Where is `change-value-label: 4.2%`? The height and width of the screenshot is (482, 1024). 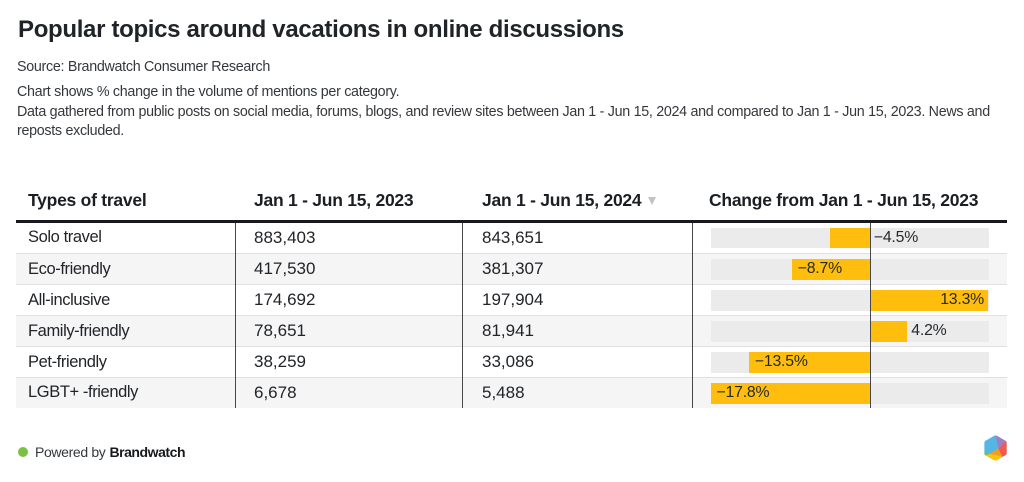
change-value-label: 4.2% is located at coordinates (929, 331).